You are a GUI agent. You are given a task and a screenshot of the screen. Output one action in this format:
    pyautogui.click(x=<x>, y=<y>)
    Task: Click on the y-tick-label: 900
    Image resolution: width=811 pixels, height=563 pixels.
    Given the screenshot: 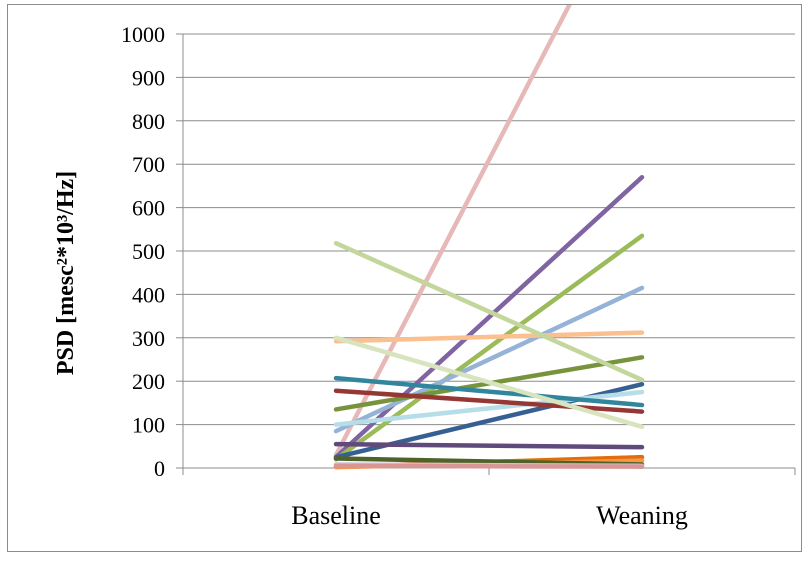 What is the action you would take?
    pyautogui.click(x=148, y=77)
    